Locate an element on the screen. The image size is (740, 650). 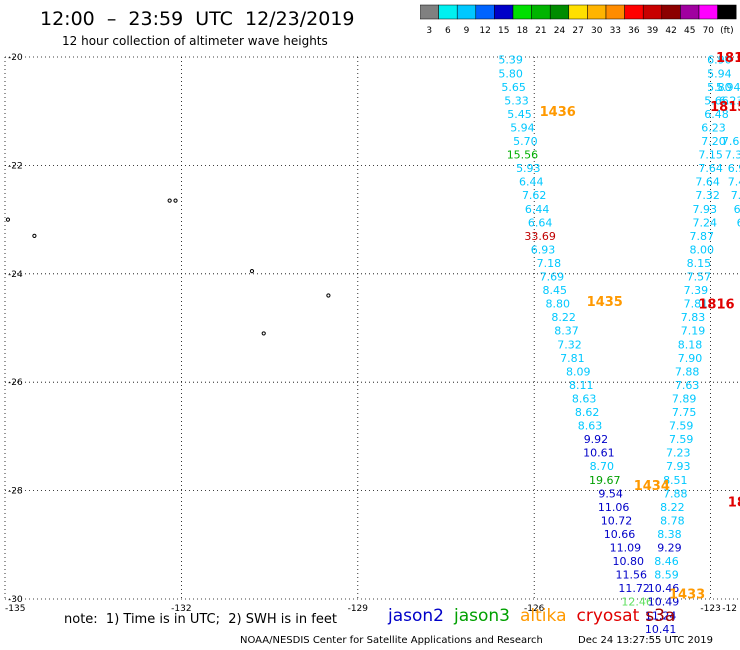
swh-value-label: 9.29 is located at coordinates (669, 548).